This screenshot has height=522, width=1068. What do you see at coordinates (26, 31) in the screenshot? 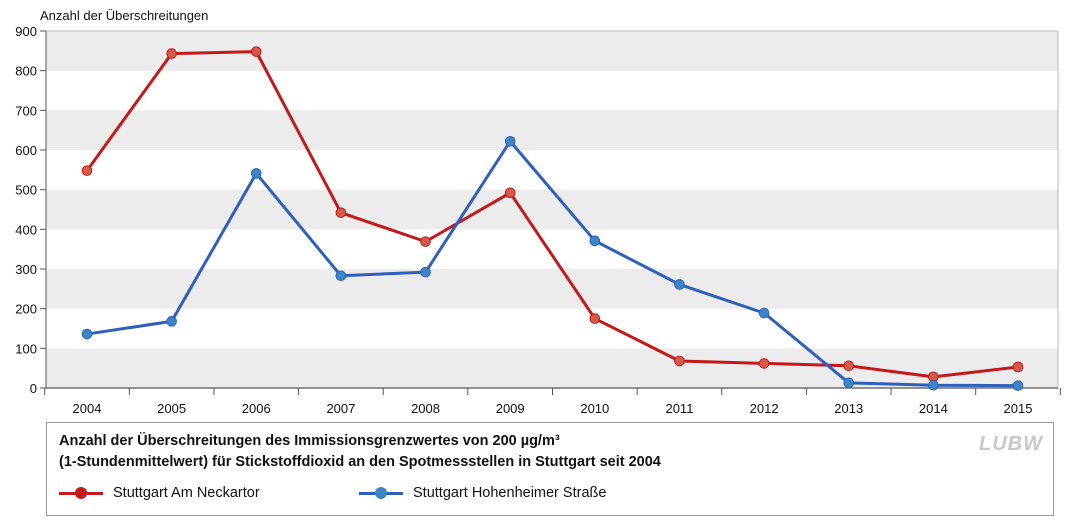
I see `y-tick-label: 900` at bounding box center [26, 31].